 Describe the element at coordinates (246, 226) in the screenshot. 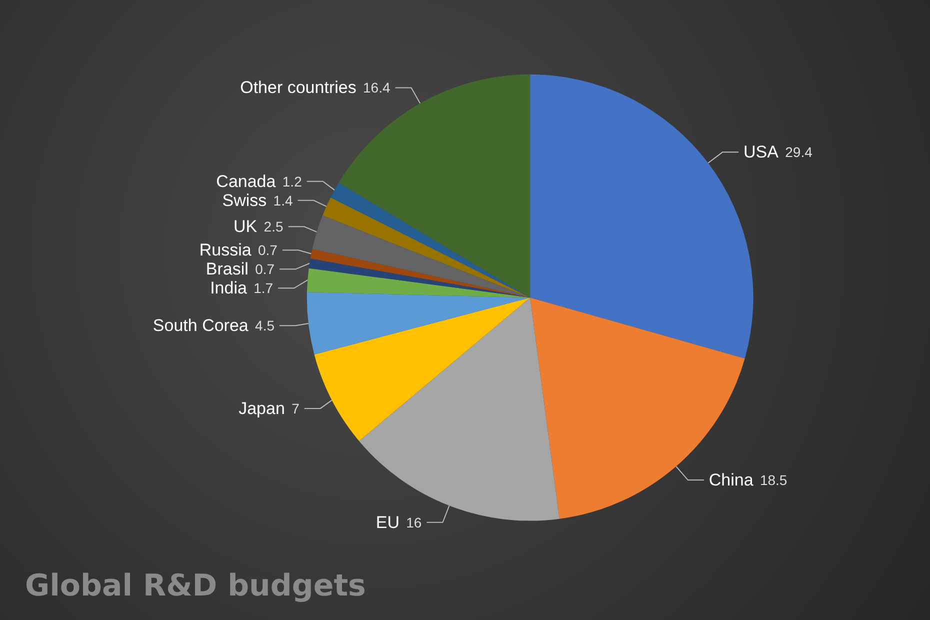

I see `slice-label: UK` at that location.